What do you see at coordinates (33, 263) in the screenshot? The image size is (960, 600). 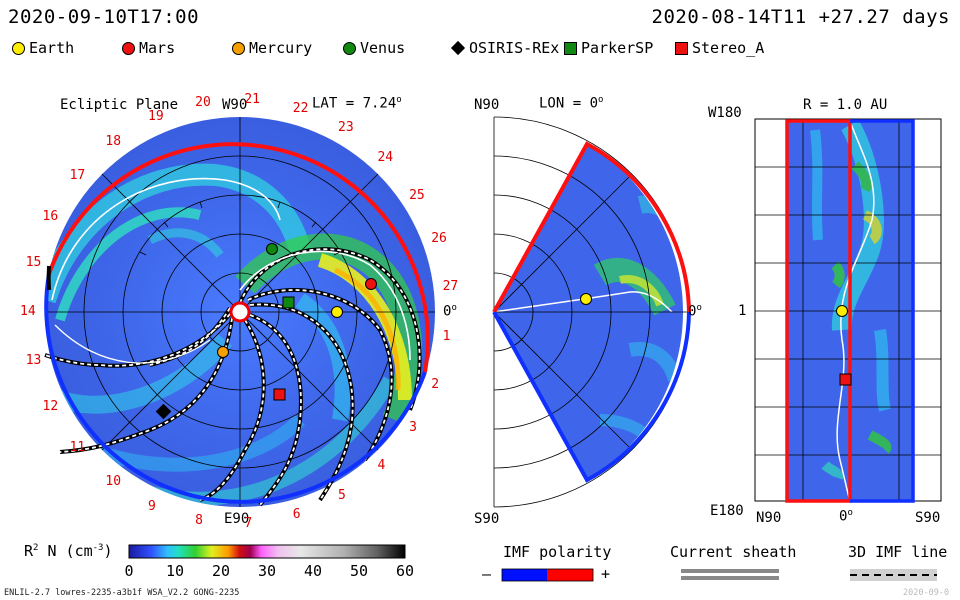 I see `carrington-label: 15` at bounding box center [33, 263].